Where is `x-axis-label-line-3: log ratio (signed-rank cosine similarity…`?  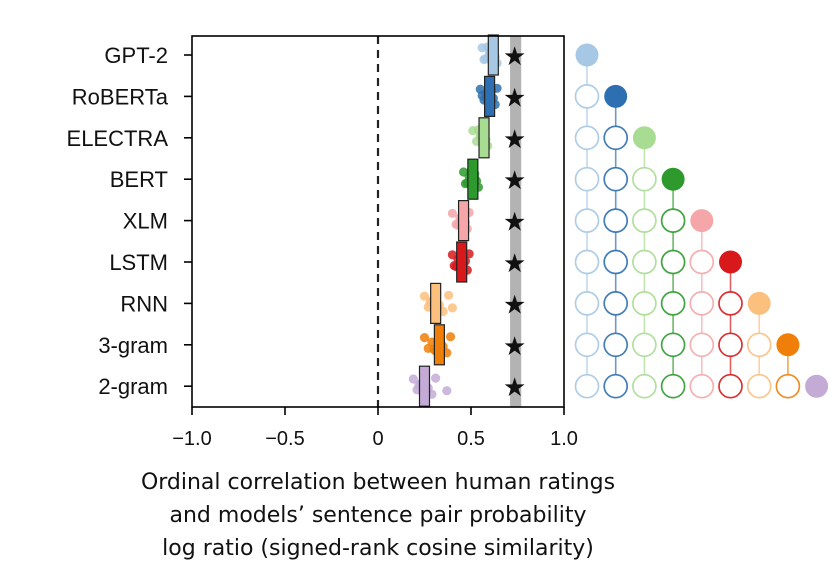
x-axis-label-line-3: log ratio (signed-rank cosine similarity… is located at coordinates (378, 548).